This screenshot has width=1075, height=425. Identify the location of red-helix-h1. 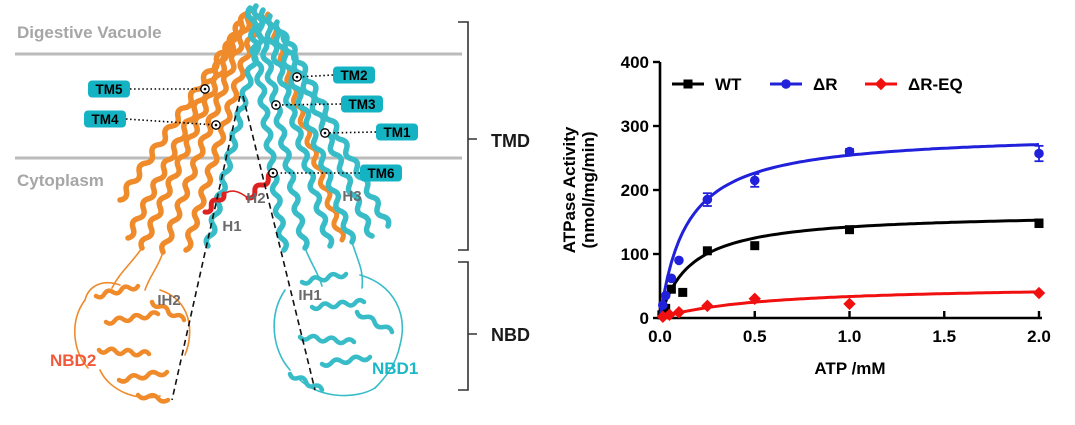
(214, 203).